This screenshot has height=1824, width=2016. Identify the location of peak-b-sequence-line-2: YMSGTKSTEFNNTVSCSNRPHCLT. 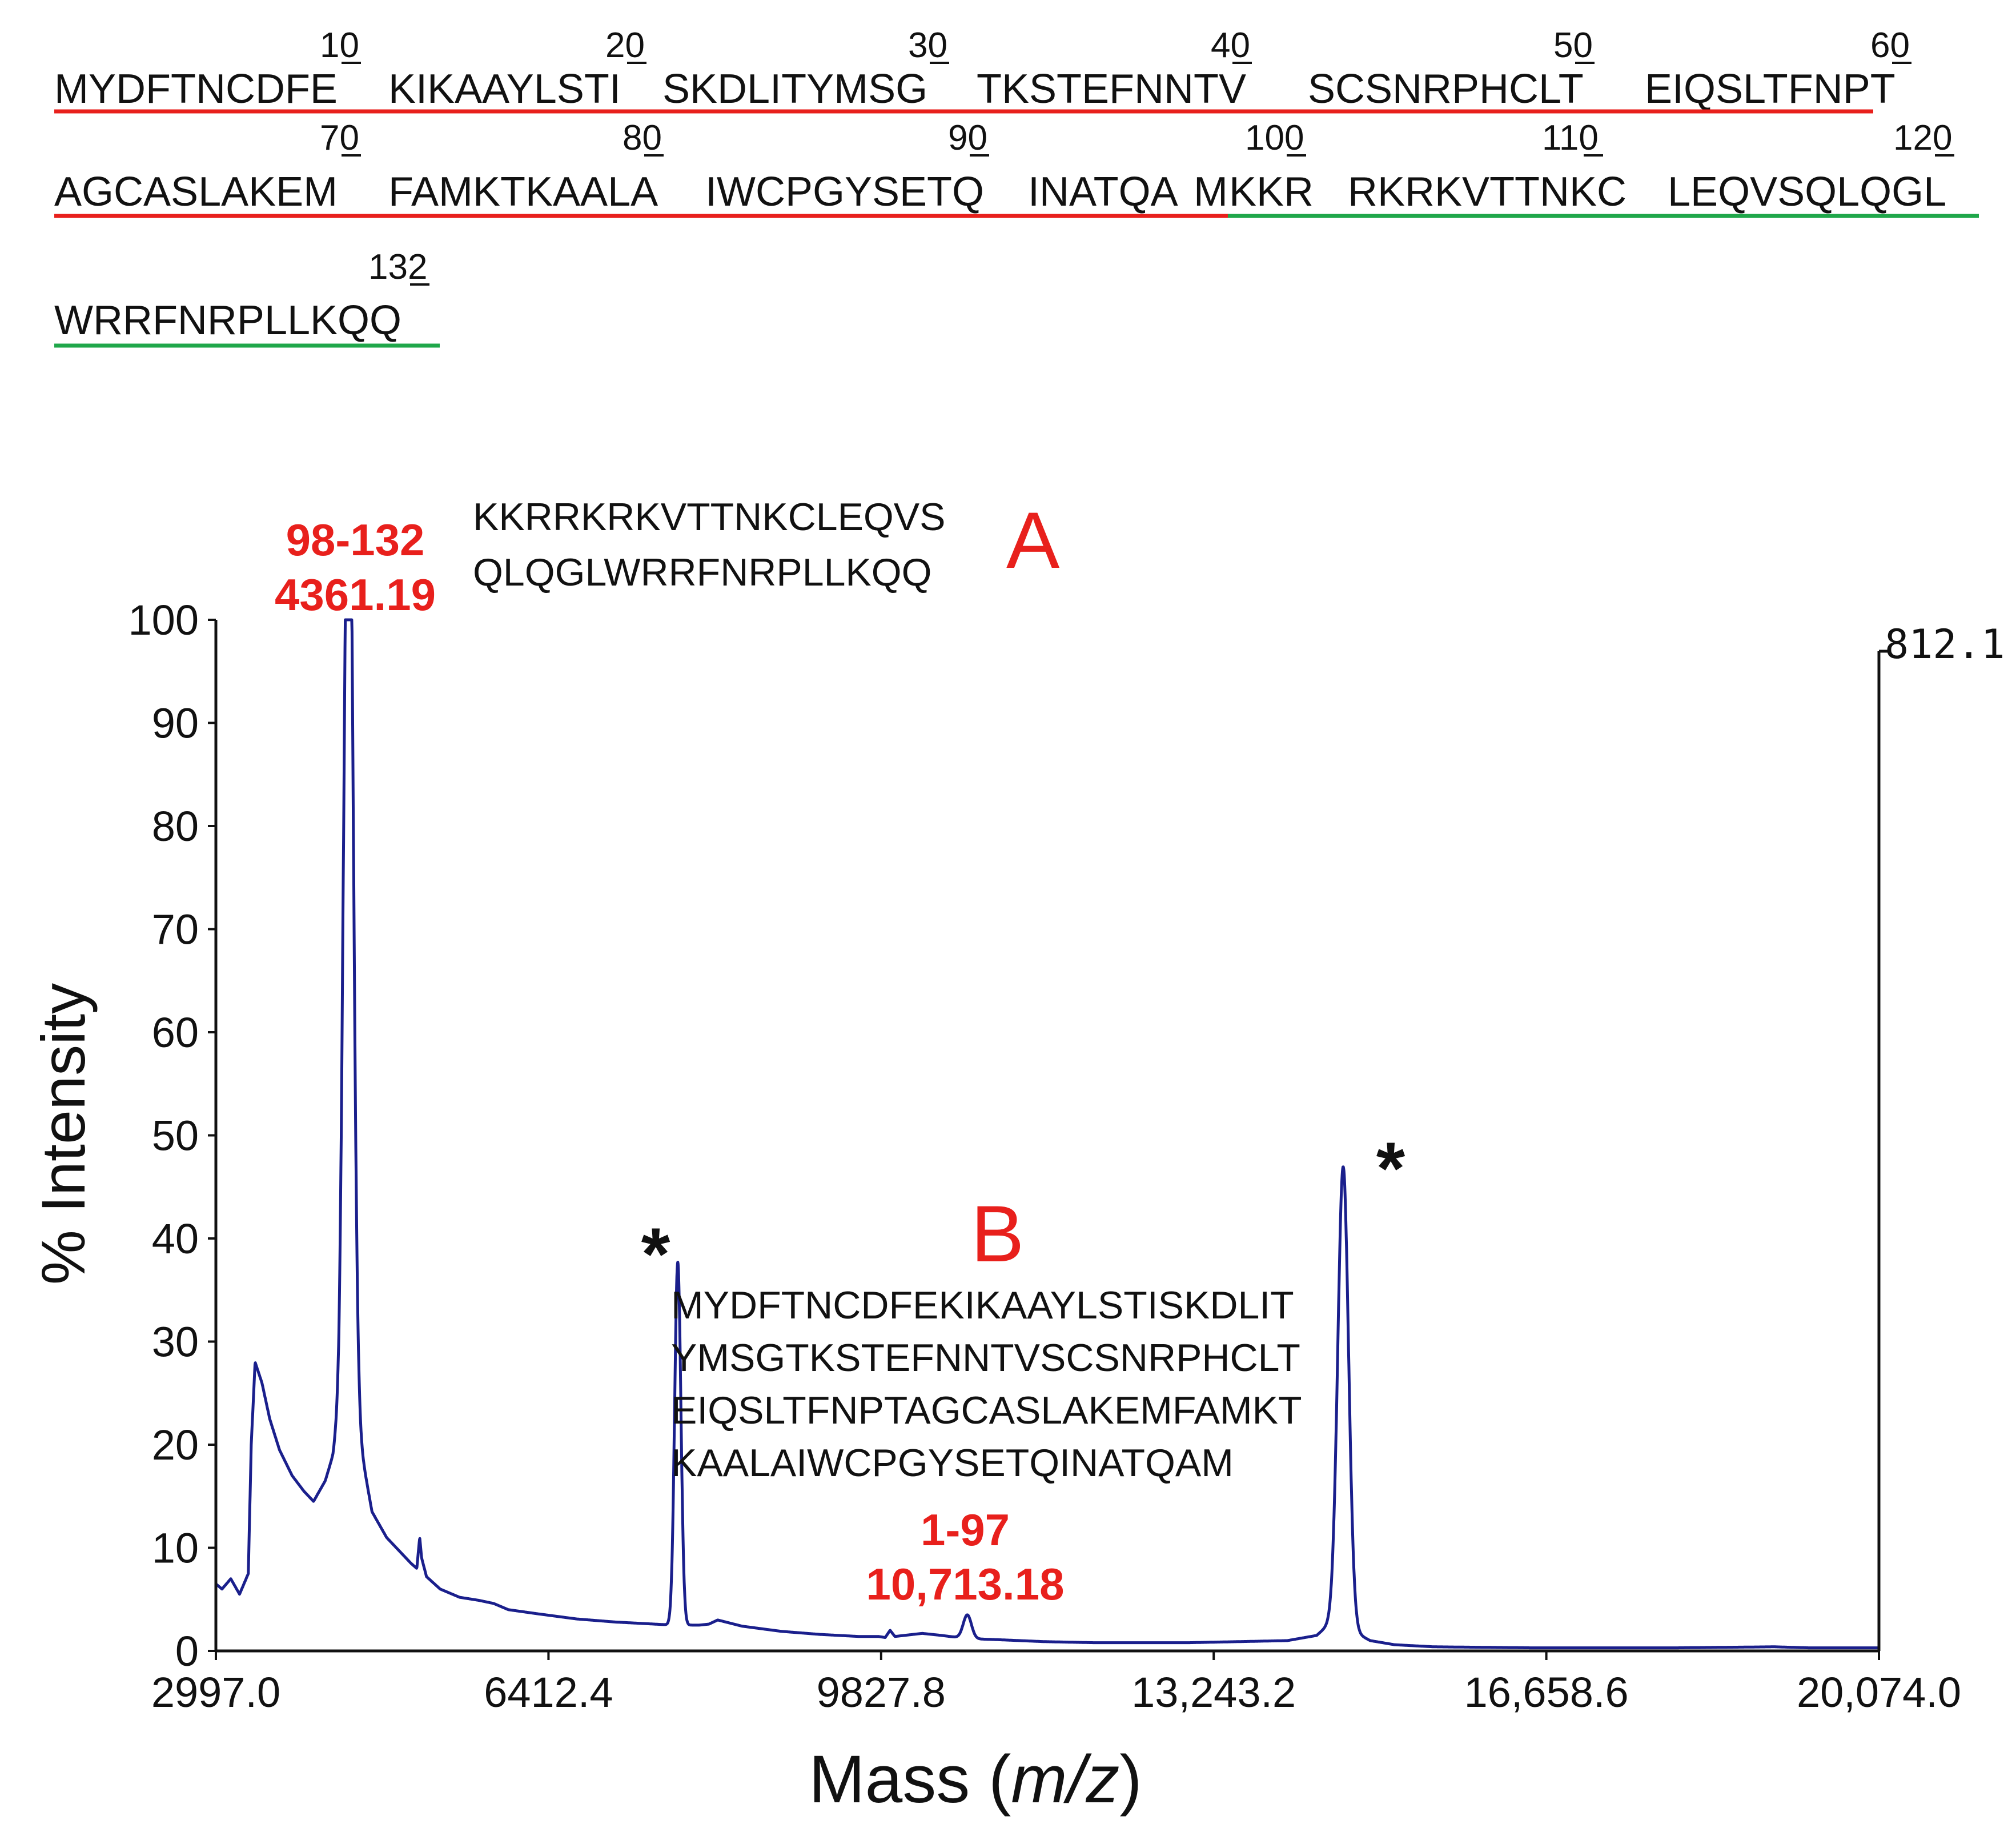
(985, 1358).